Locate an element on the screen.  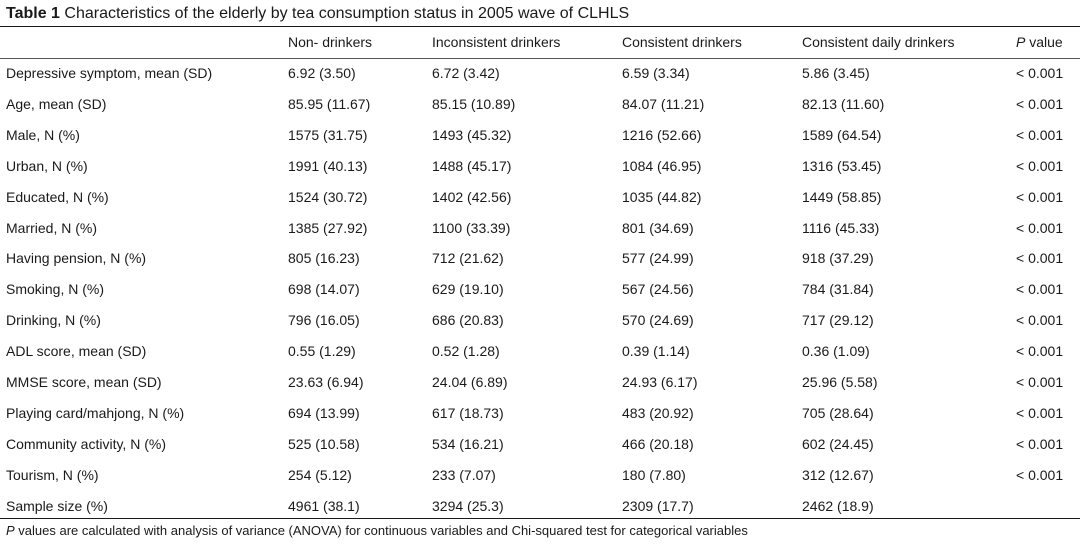
column-header-consistent-daily-drinkers: Consistent daily drinkers is located at coordinates (878, 42).